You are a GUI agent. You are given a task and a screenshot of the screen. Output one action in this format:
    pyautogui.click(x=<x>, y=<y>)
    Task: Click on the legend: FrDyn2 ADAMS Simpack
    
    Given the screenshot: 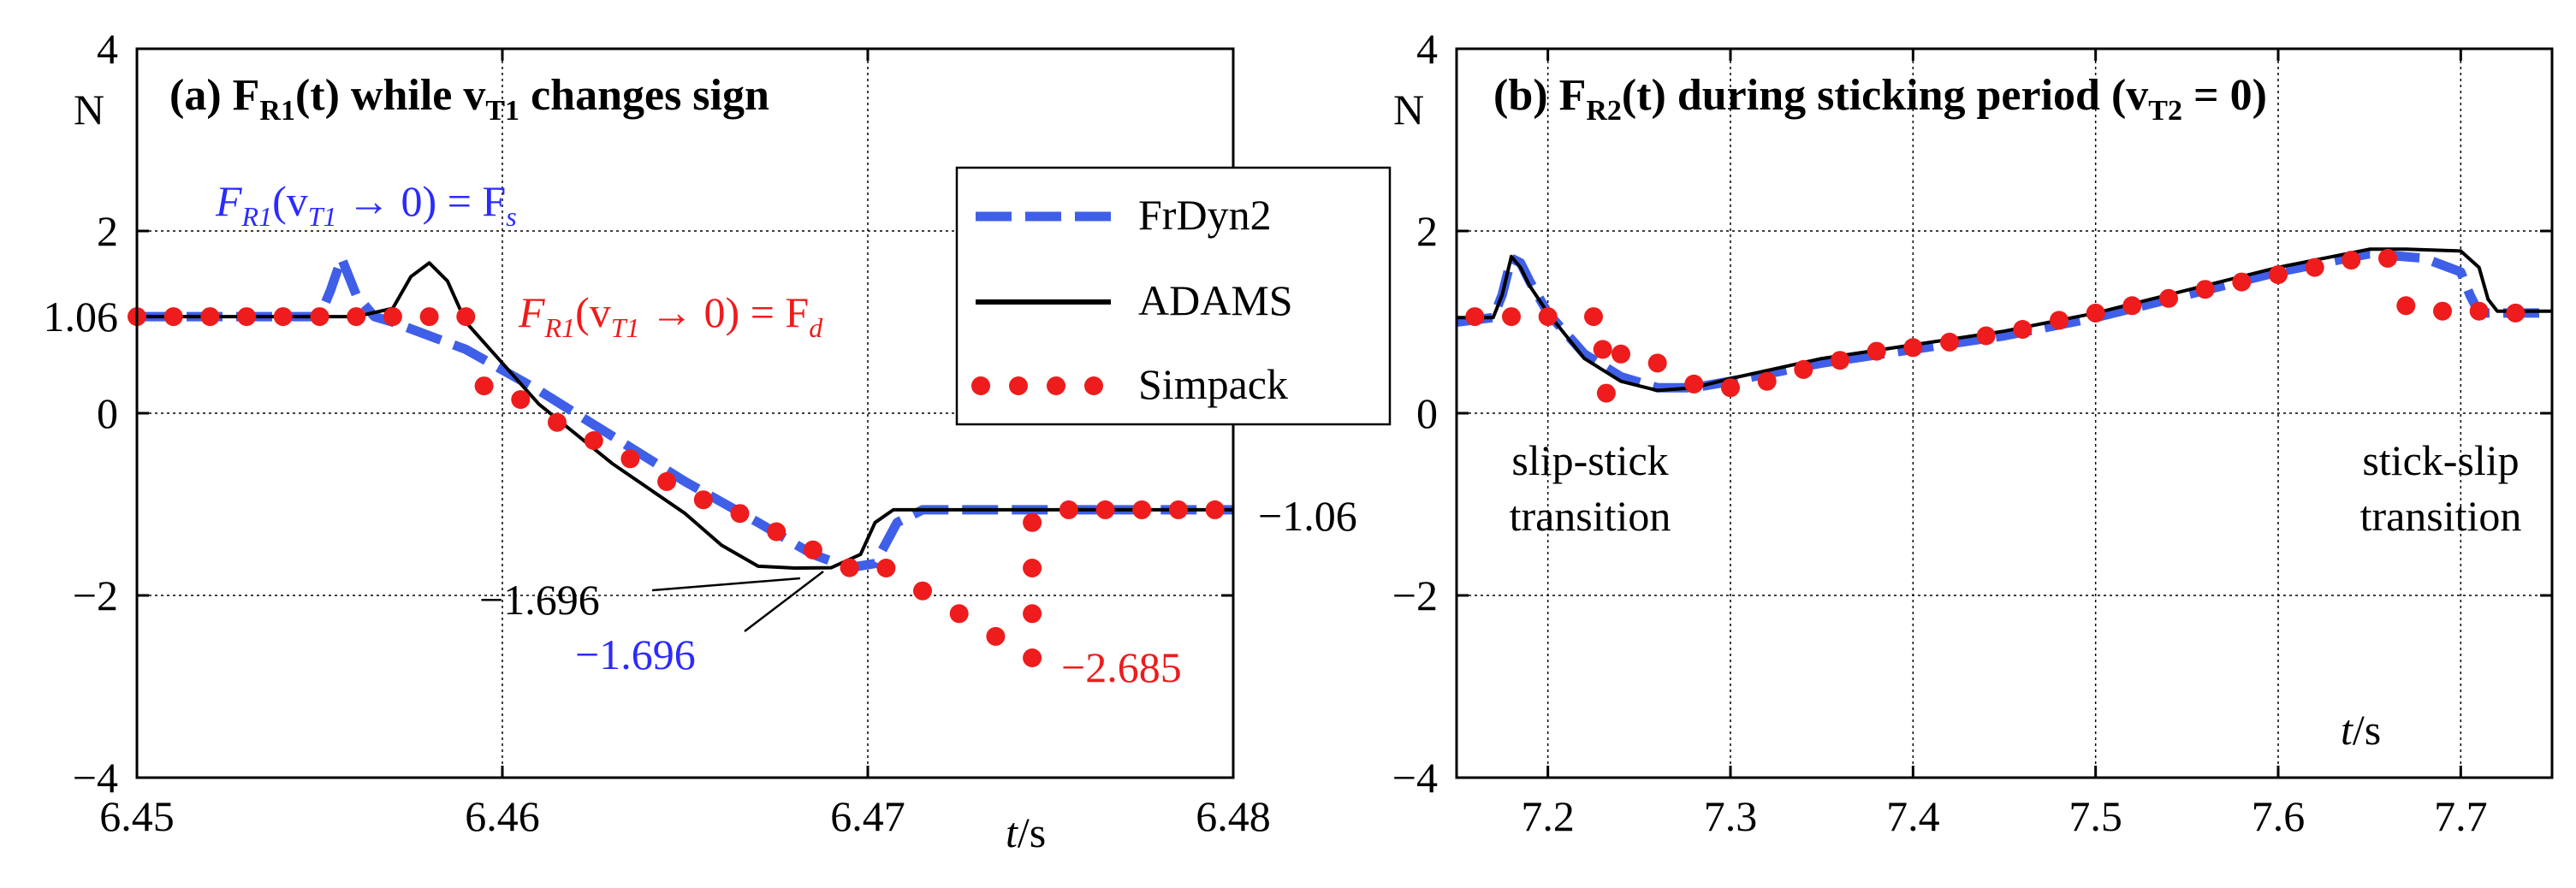 What is the action you would take?
    pyautogui.click(x=1173, y=296)
    